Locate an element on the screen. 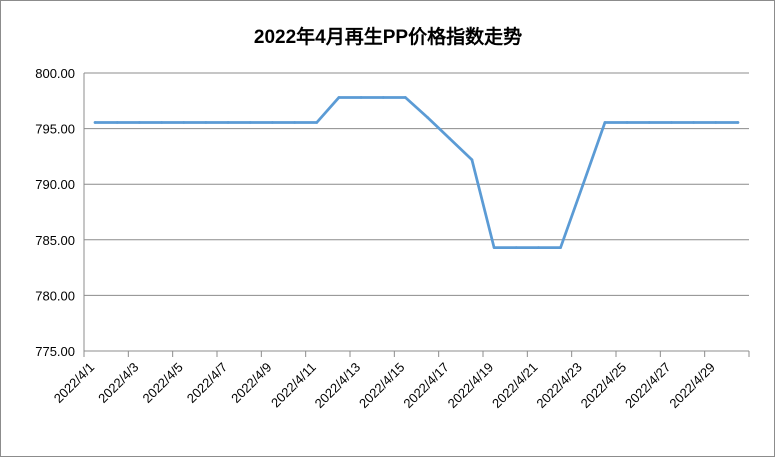  x-tick-label: 2022/4/29 is located at coordinates (692, 386).